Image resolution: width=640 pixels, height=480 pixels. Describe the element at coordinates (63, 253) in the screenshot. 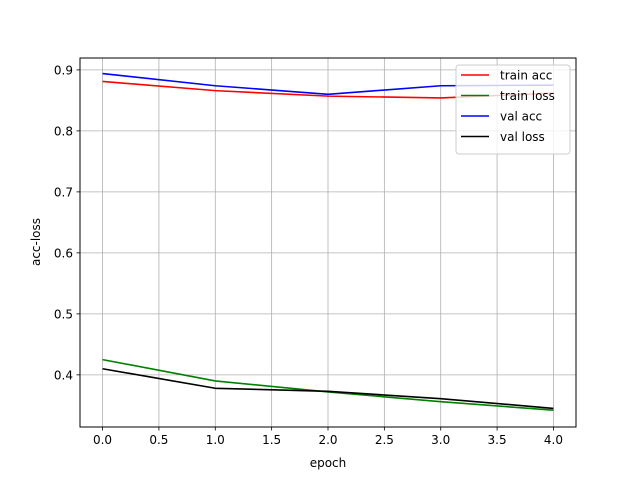

I see `y-tick-label: 0.6` at that location.